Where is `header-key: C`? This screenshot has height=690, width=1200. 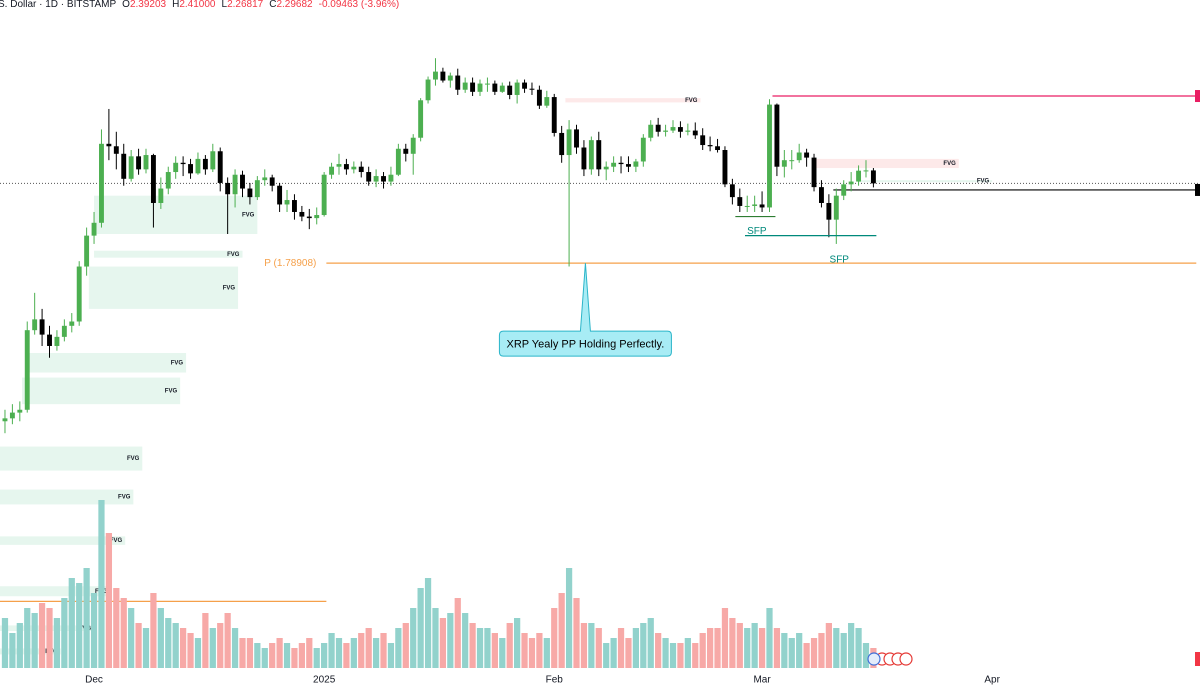
header-key: C is located at coordinates (272, 5).